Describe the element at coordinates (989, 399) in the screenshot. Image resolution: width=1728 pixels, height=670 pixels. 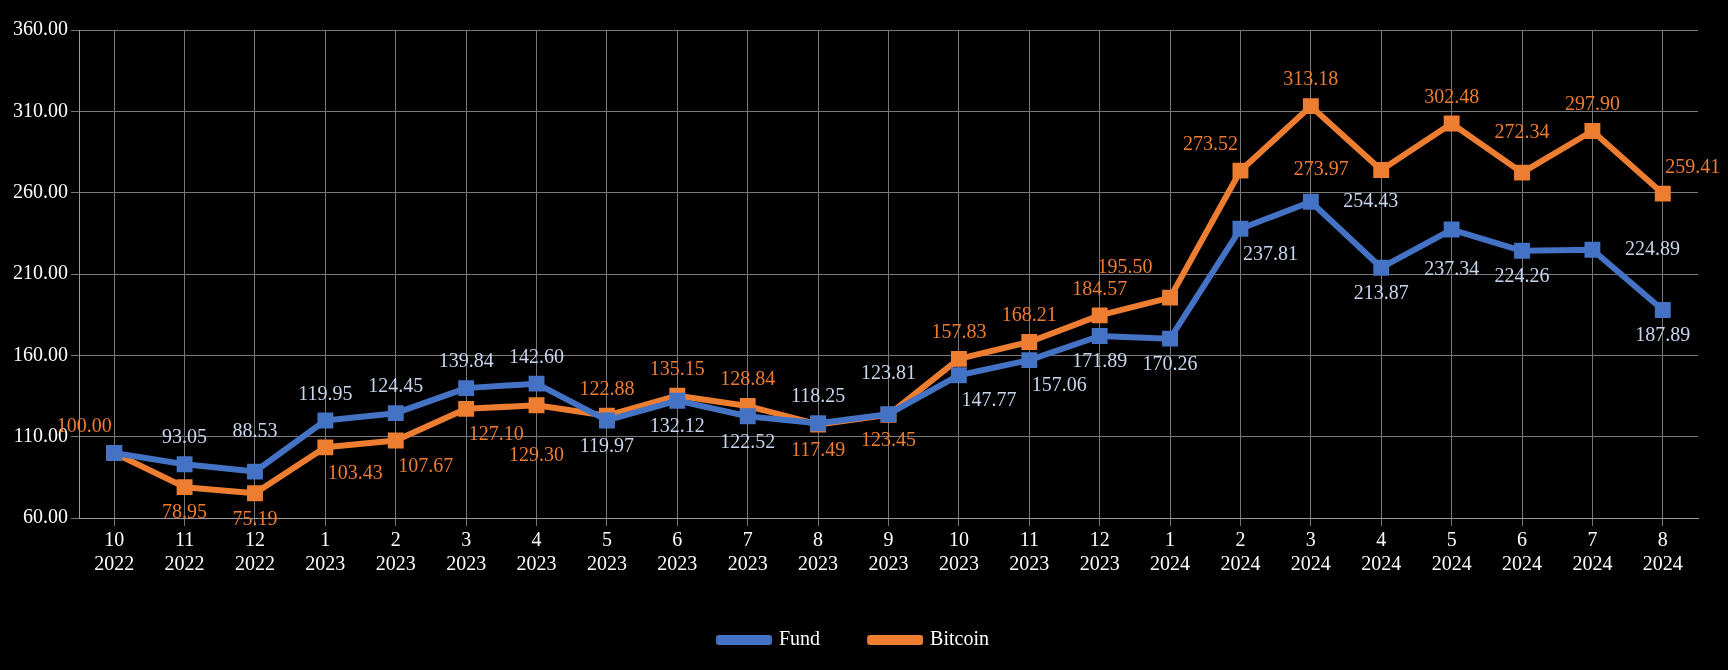
I see `data-label: 147.77` at that location.